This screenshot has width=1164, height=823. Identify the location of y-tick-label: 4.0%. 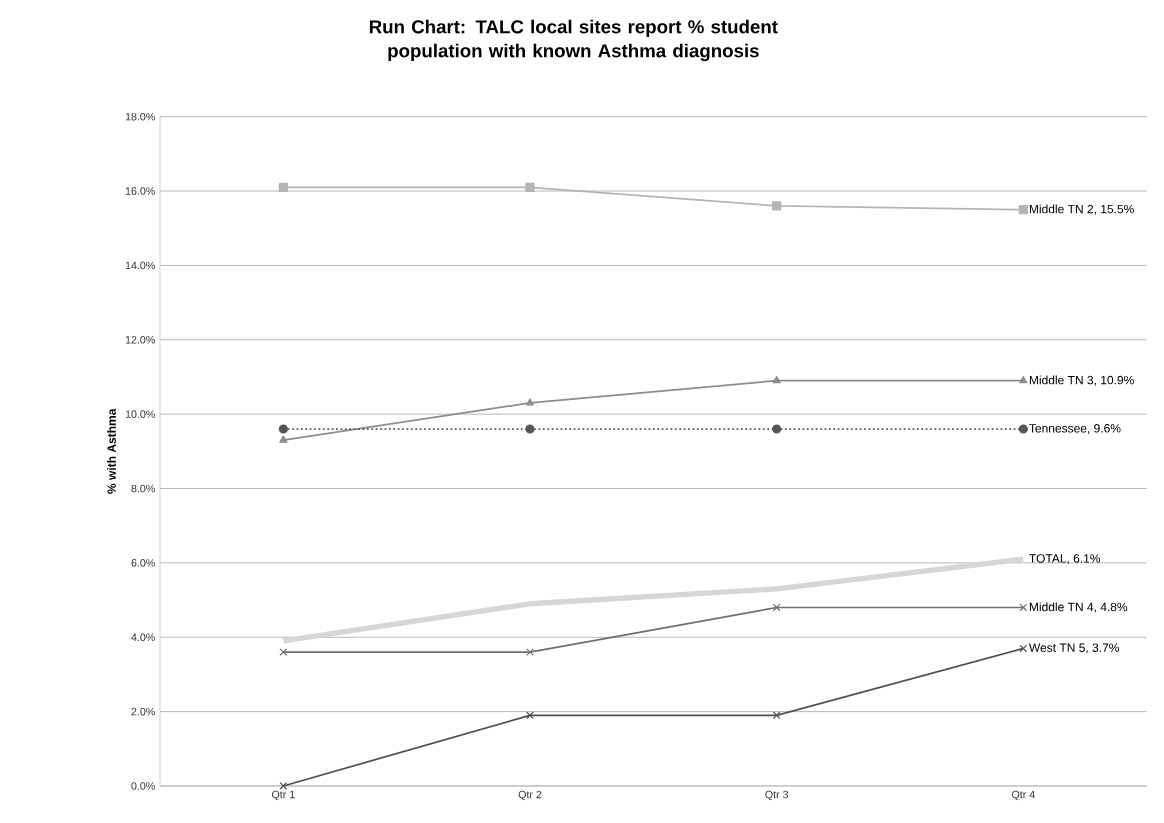
(143, 637).